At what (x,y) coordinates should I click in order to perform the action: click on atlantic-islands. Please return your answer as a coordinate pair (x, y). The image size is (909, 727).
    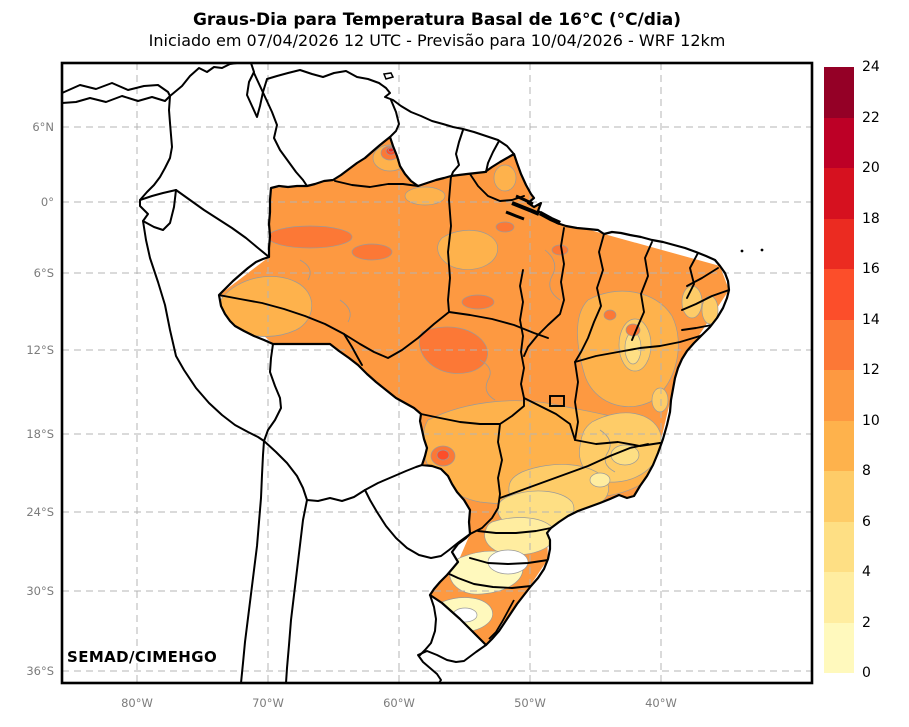
    Looking at the image, I should click on (752, 250).